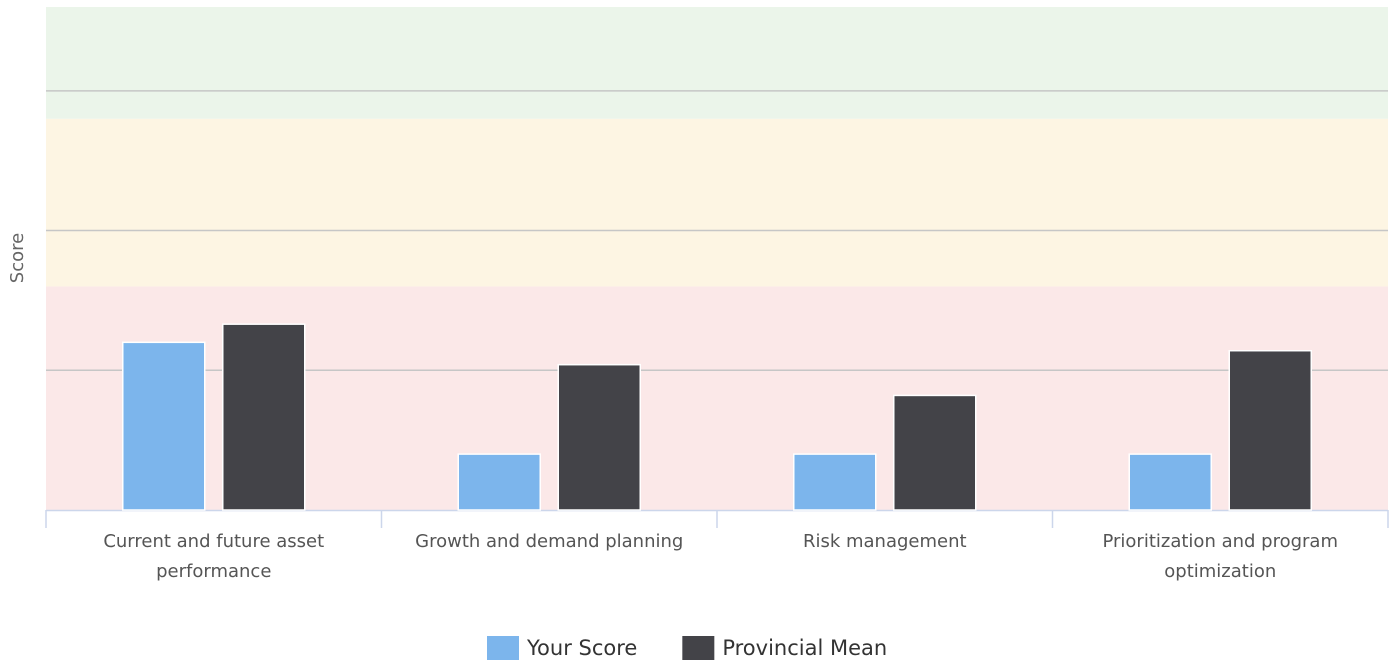 This screenshot has height=667, width=1390. What do you see at coordinates (214, 556) in the screenshot?
I see `x-tick-label: Current and future asset performance` at bounding box center [214, 556].